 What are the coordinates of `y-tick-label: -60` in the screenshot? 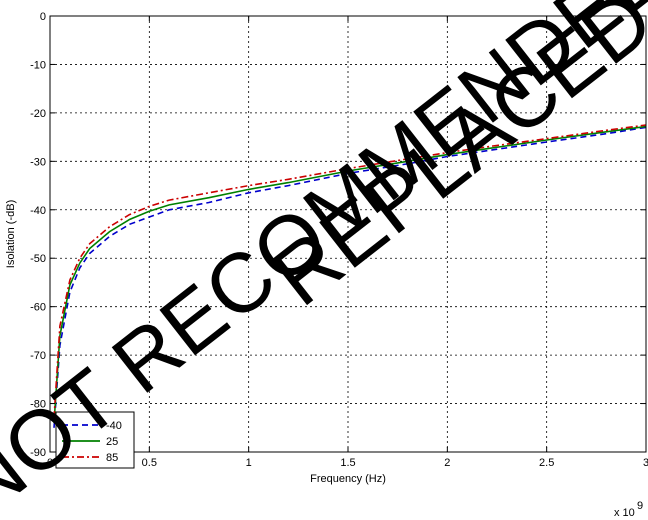 It's located at (38, 308).